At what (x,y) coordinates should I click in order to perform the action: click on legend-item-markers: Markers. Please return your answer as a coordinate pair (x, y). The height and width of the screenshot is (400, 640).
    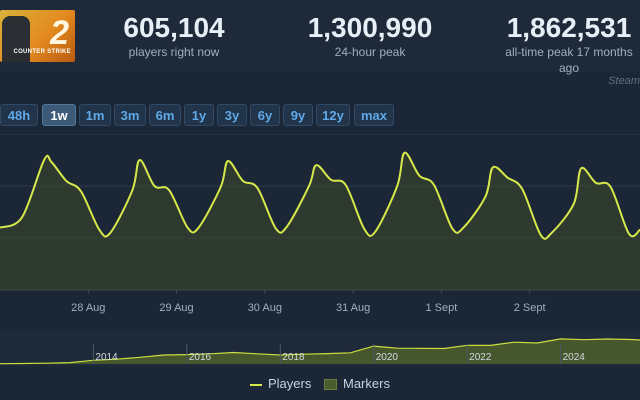
    Looking at the image, I should click on (357, 383).